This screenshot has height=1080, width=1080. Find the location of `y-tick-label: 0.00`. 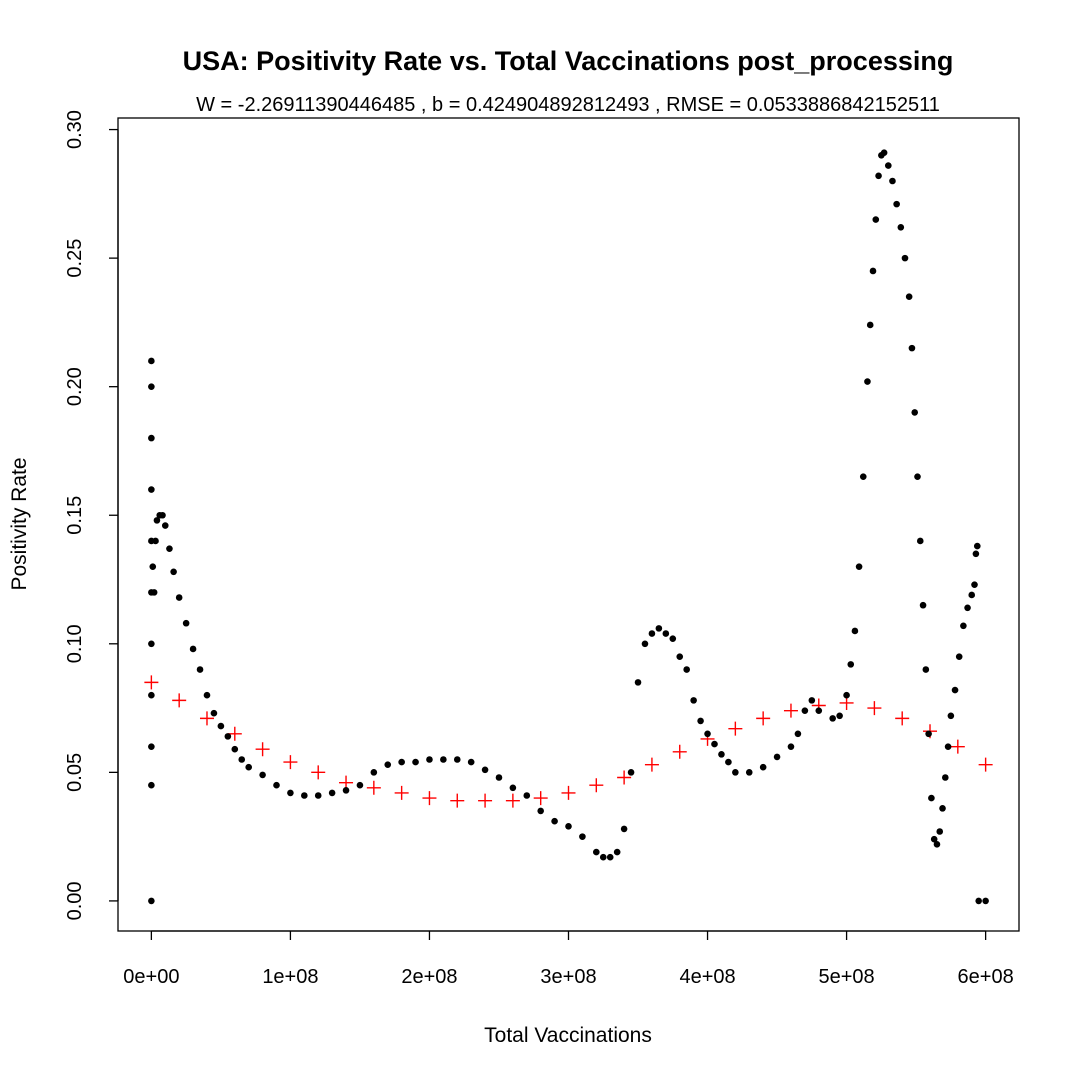

y-tick-label: 0.00 is located at coordinates (75, 900).